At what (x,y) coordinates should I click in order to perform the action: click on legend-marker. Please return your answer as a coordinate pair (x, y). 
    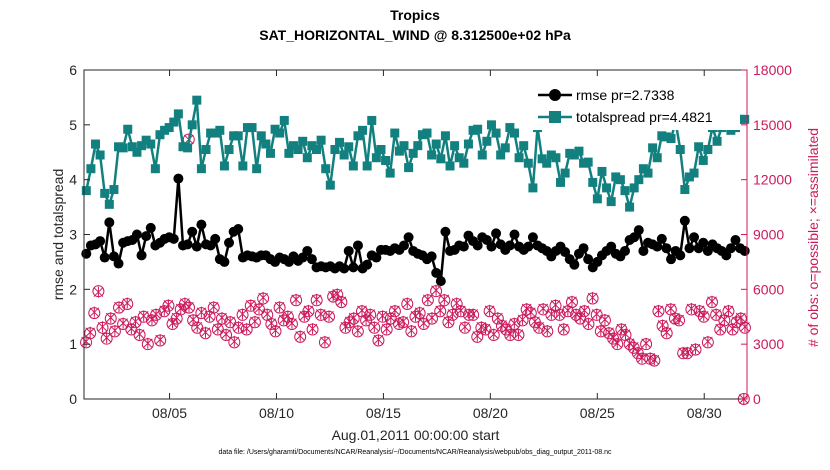
    Looking at the image, I should click on (555, 117).